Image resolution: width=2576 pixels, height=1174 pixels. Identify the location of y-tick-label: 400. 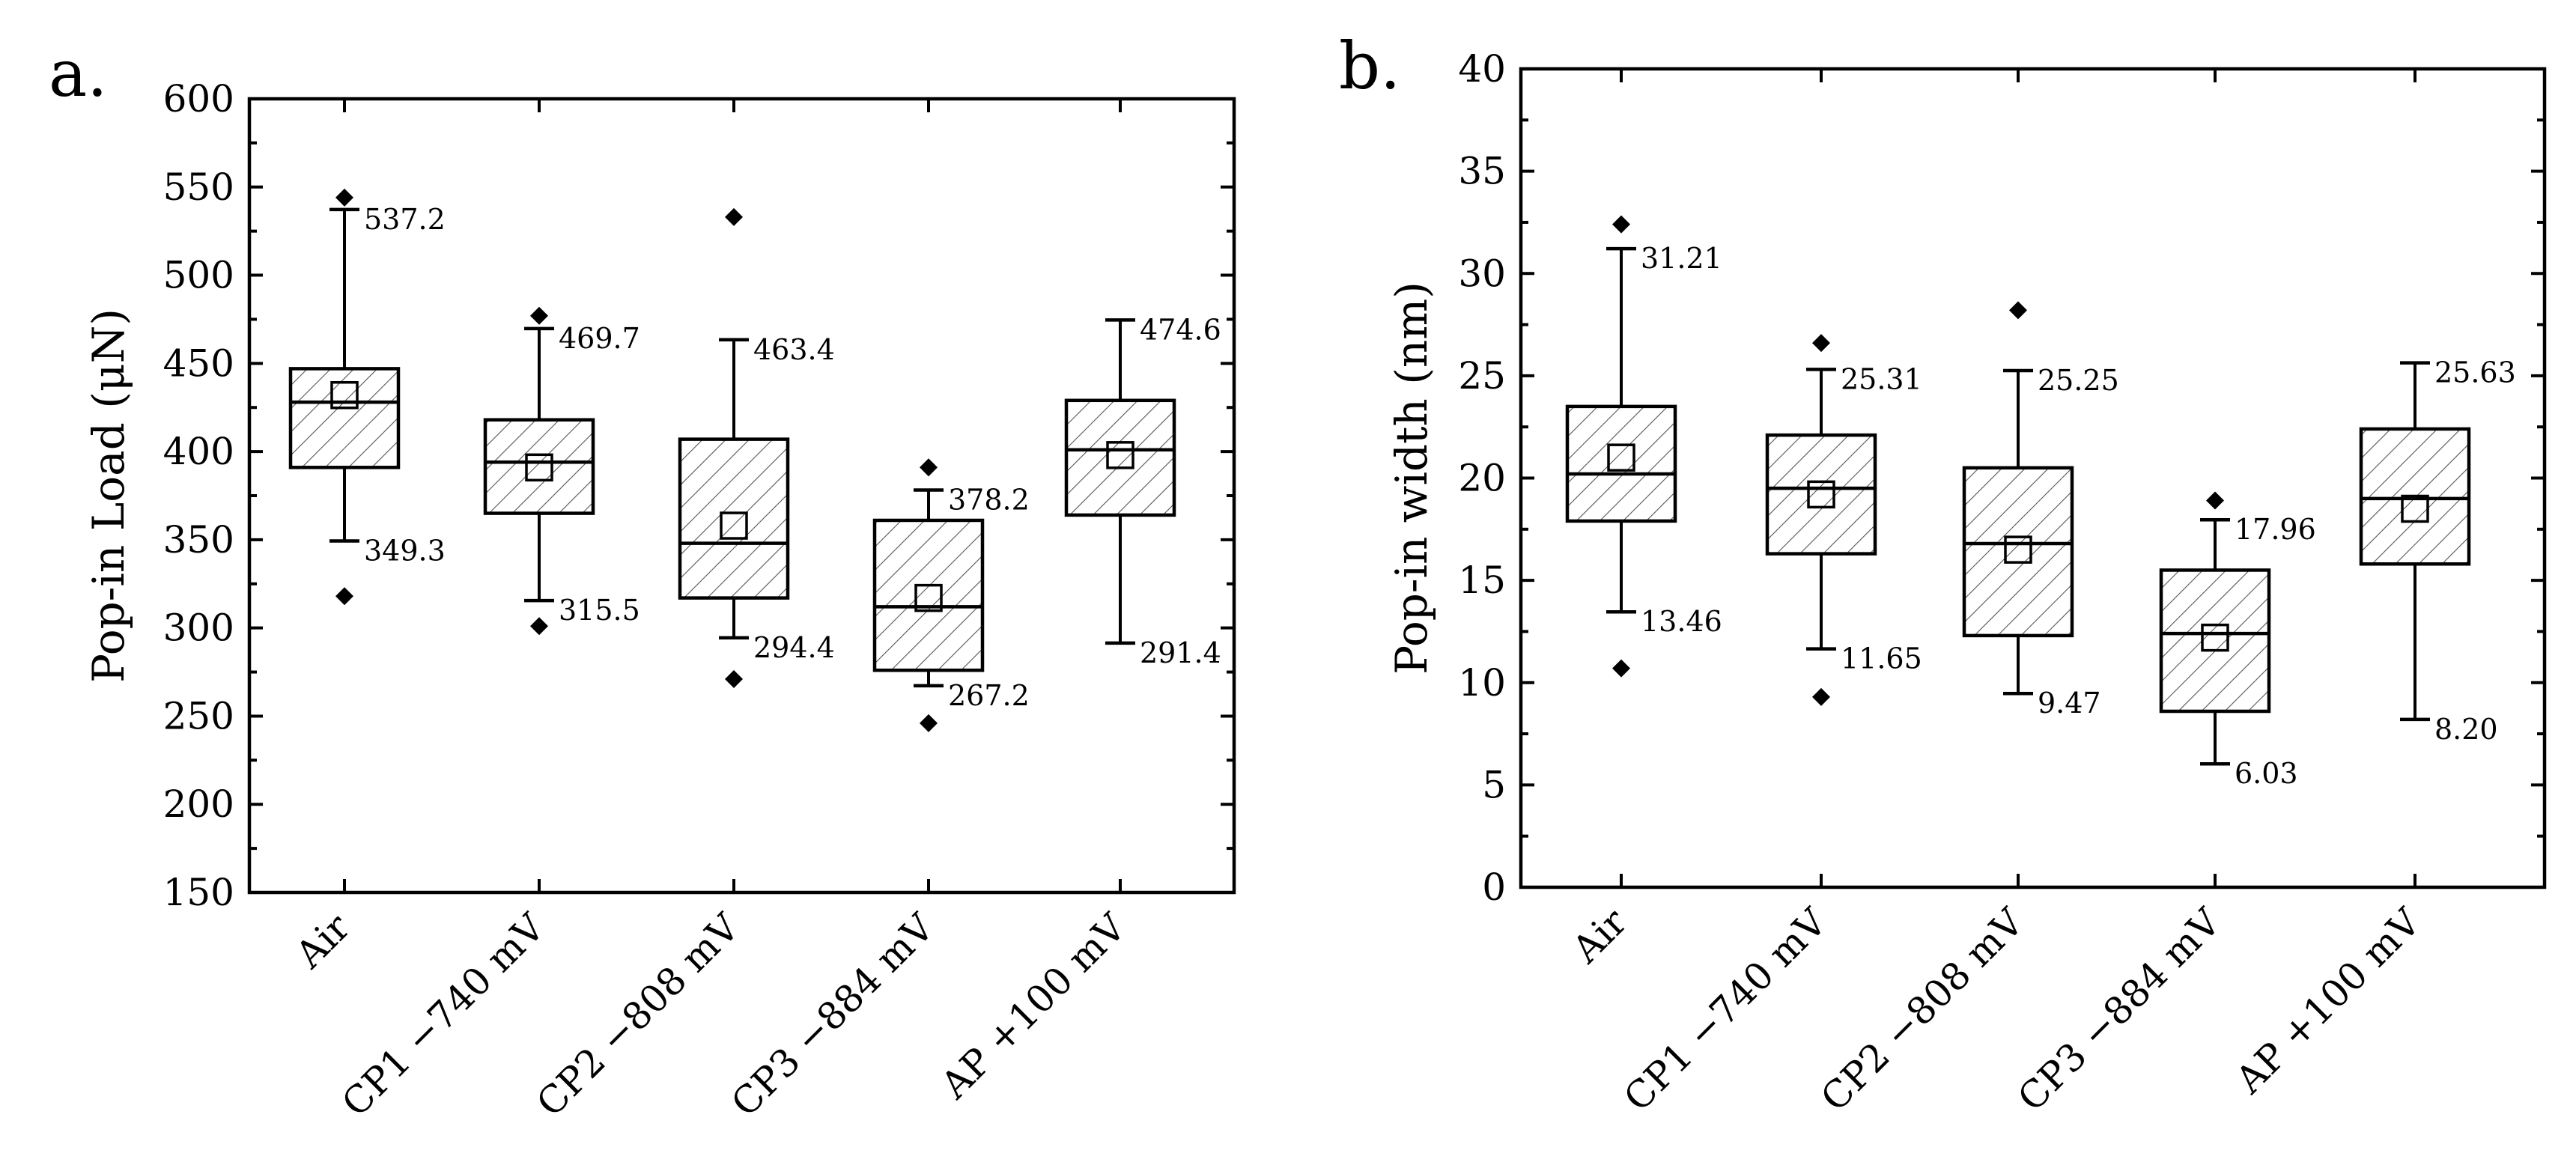
(198, 451).